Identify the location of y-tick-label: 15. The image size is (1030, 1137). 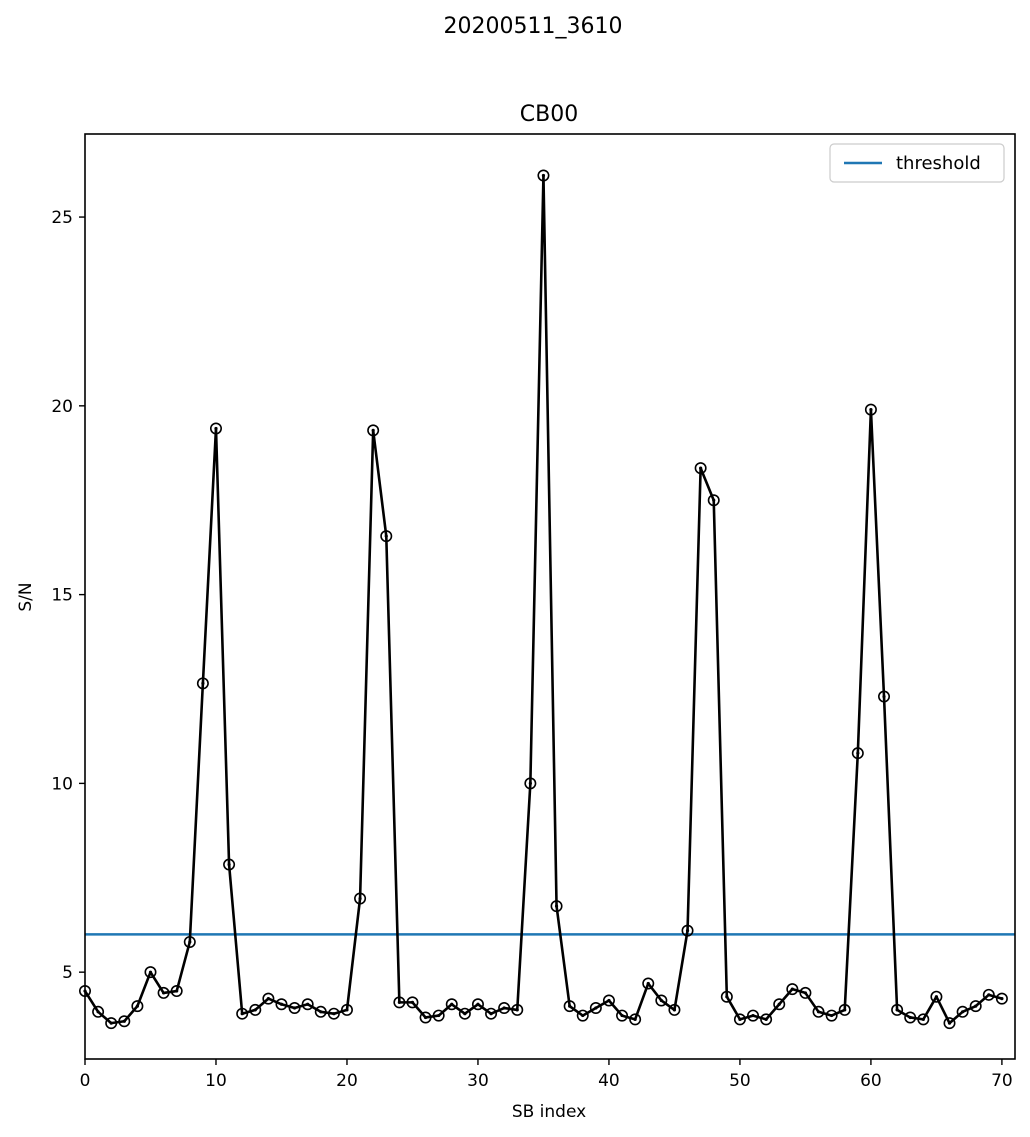
(62, 596).